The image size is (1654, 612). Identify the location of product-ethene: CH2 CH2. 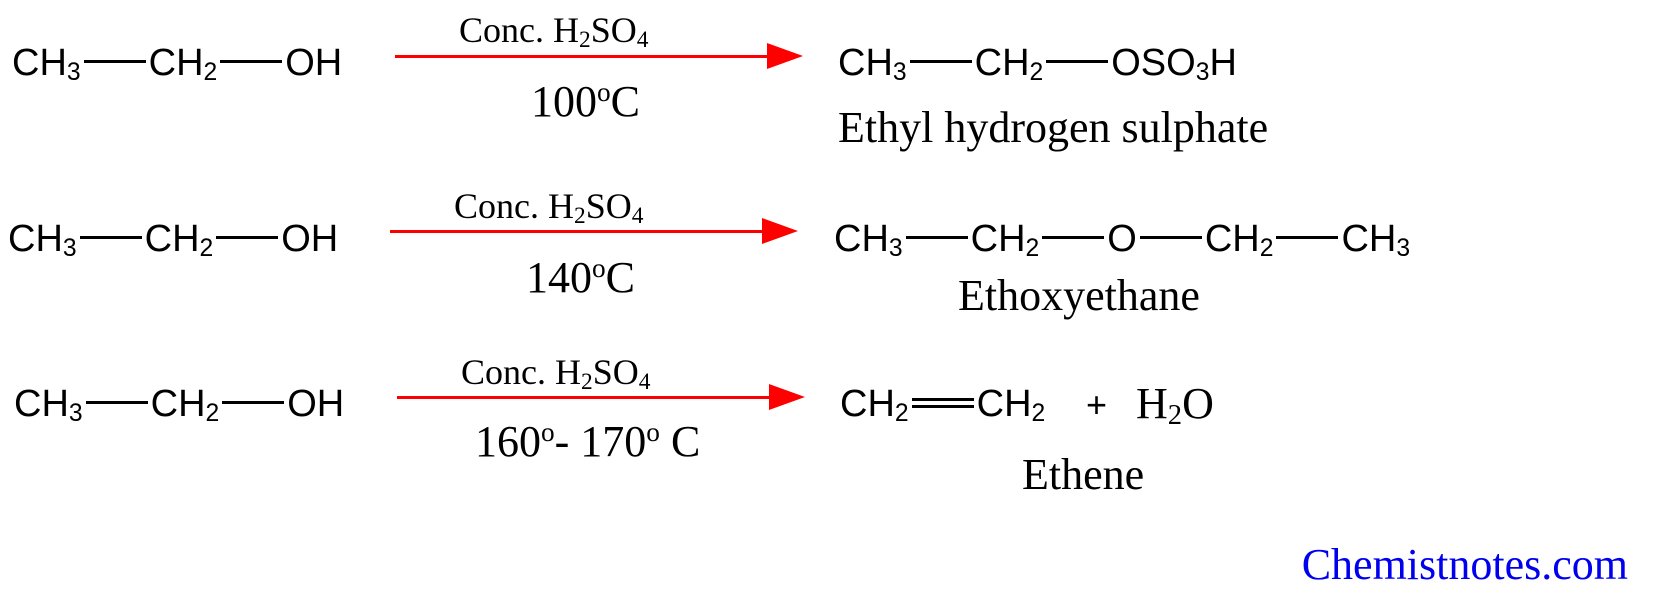
(942, 404).